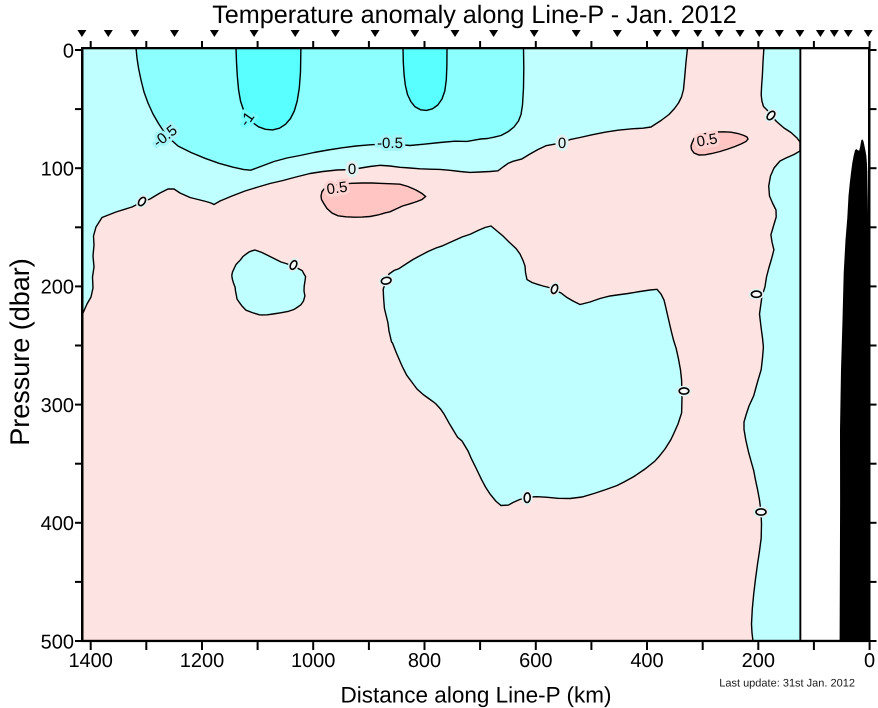  I want to click on svg-text: Distance along Line-P (km), so click(476, 695).